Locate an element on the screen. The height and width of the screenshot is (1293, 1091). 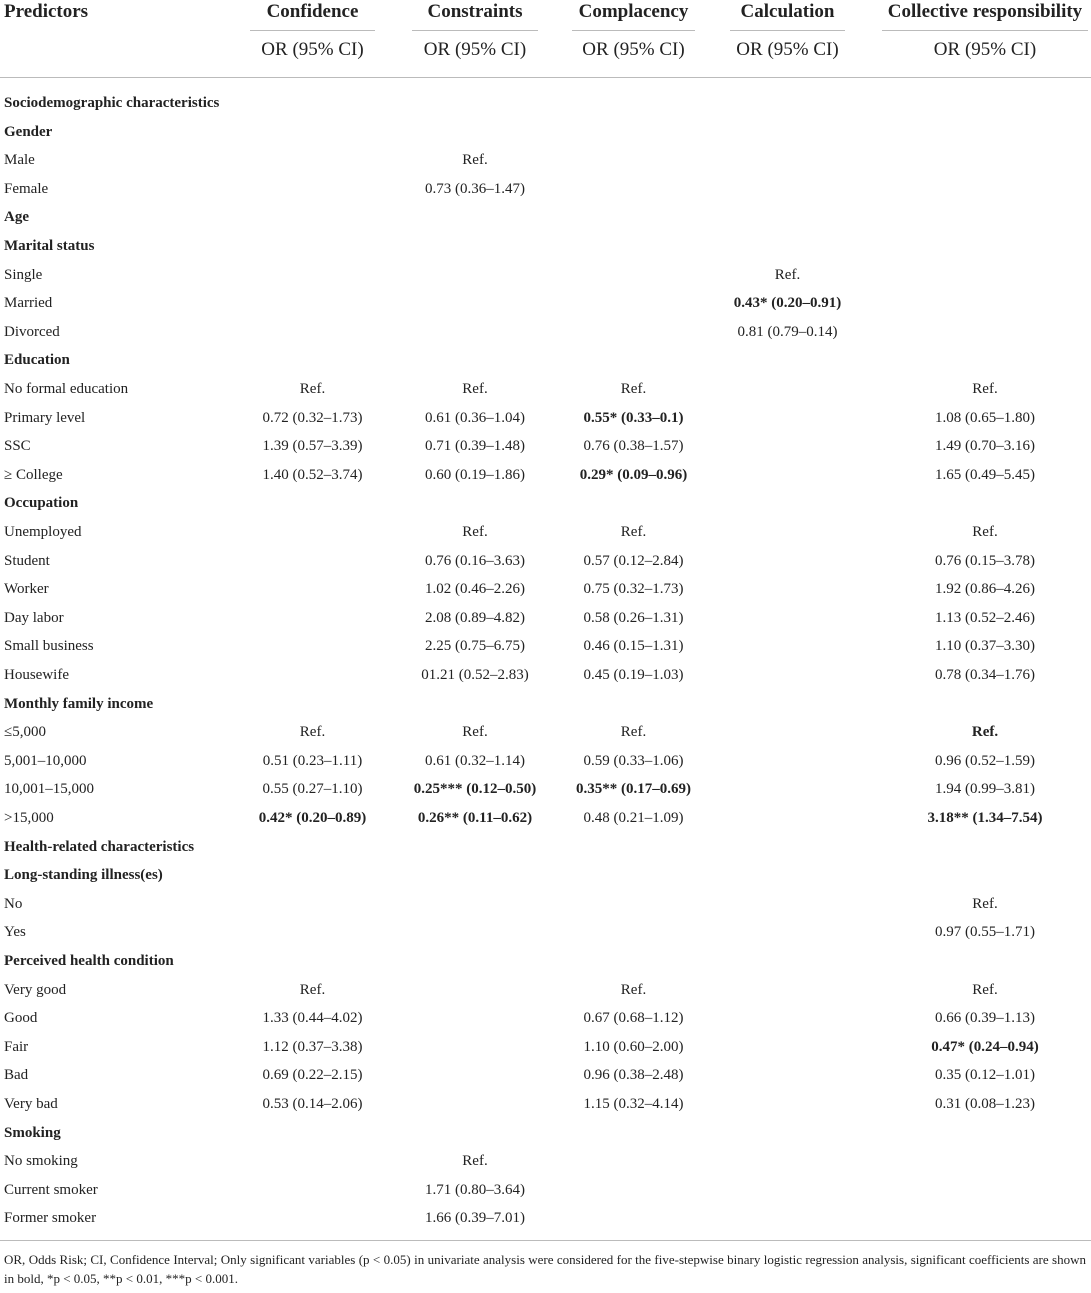
cell: 0.72 (0.32–1.73) is located at coordinates (312, 417).